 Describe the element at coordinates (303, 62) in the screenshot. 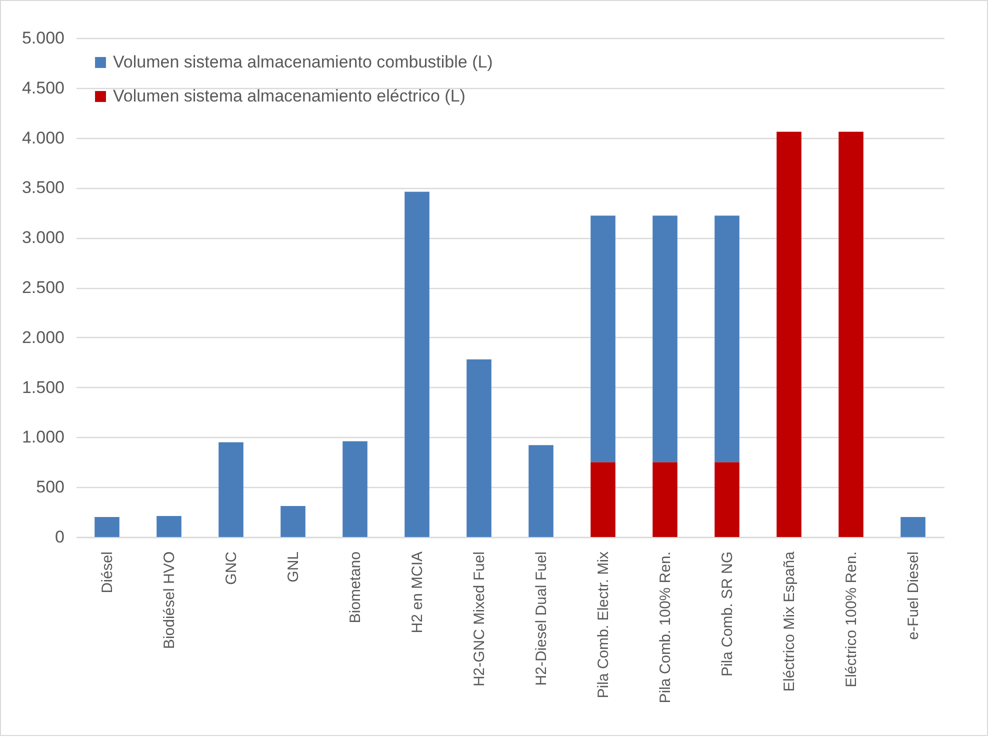

I see `legend-label: Volumen sistema almacenamiento combustible (L)` at that location.